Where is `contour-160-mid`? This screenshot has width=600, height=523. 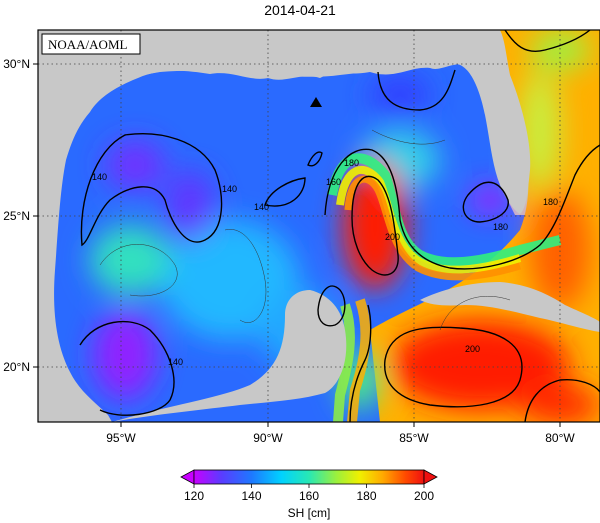 contour-160-mid is located at coordinates (285, 192).